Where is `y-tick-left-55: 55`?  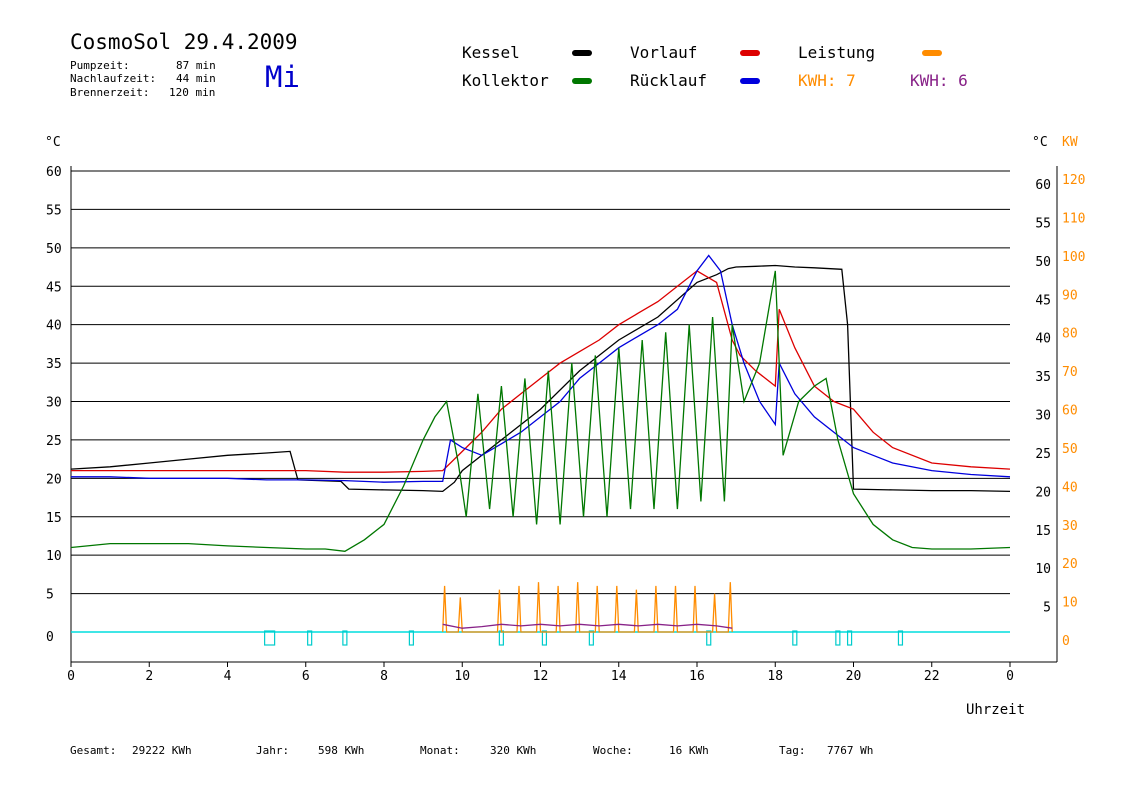 y-tick-left-55: 55 is located at coordinates (54, 210).